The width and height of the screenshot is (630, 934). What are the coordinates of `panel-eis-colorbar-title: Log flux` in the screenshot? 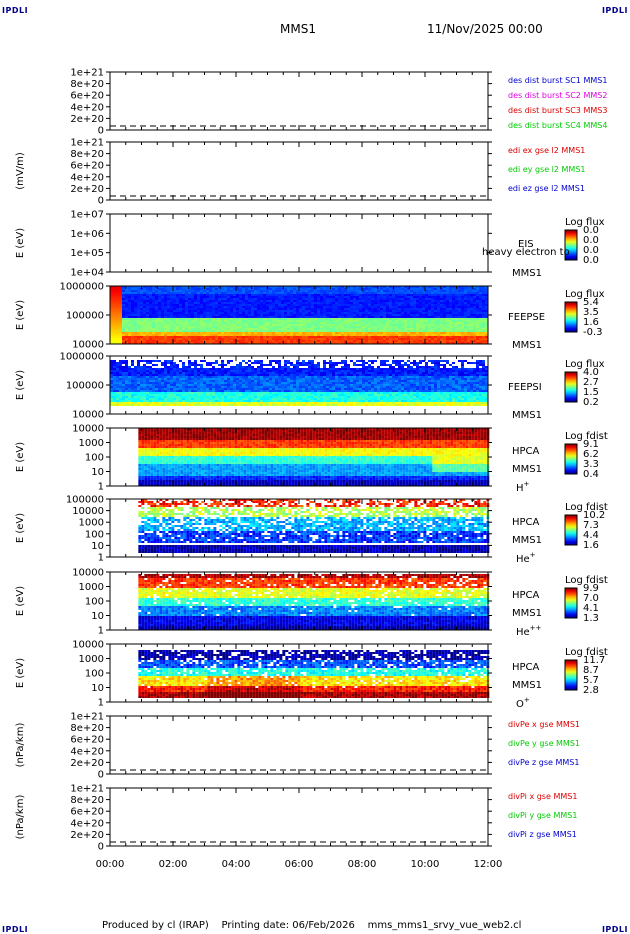 It's located at (585, 222).